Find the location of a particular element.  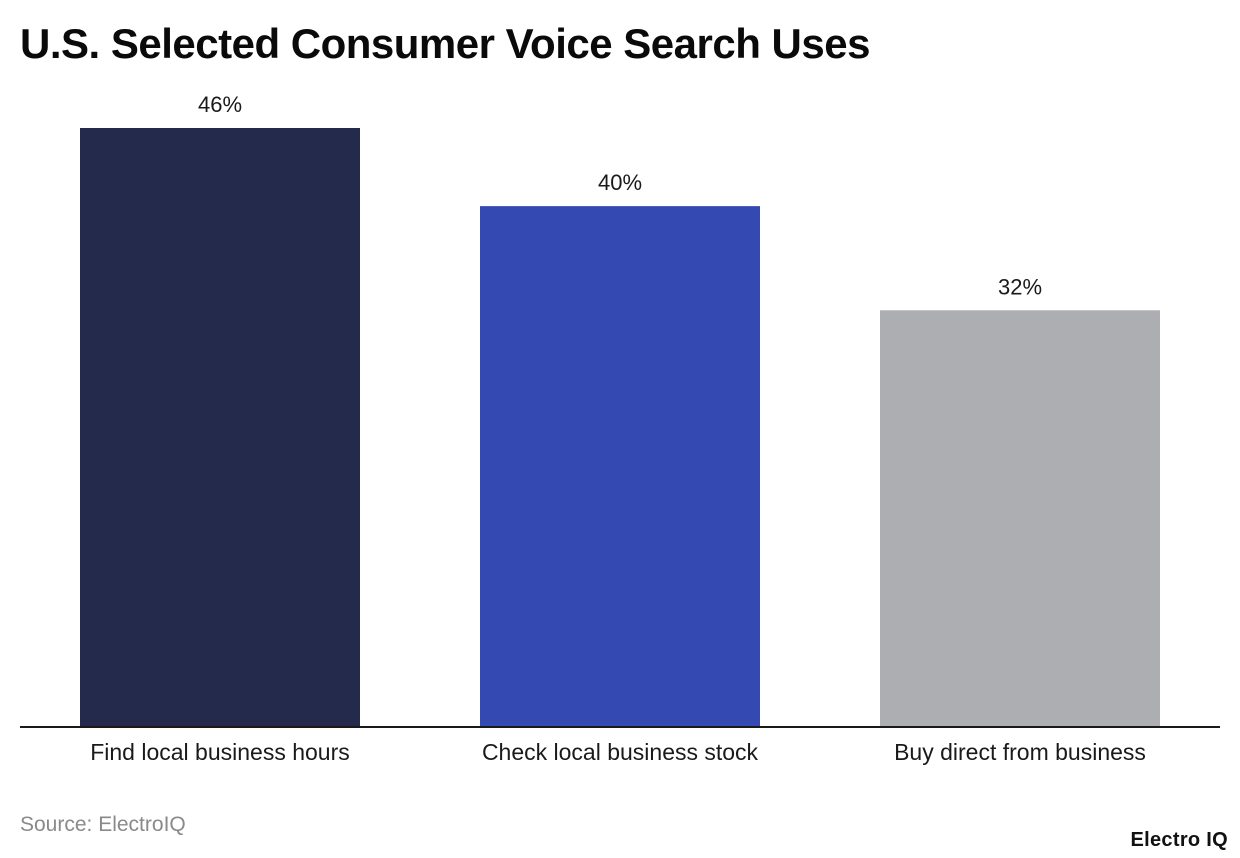

category-label-3: Buy direct from business is located at coordinates (1020, 752).